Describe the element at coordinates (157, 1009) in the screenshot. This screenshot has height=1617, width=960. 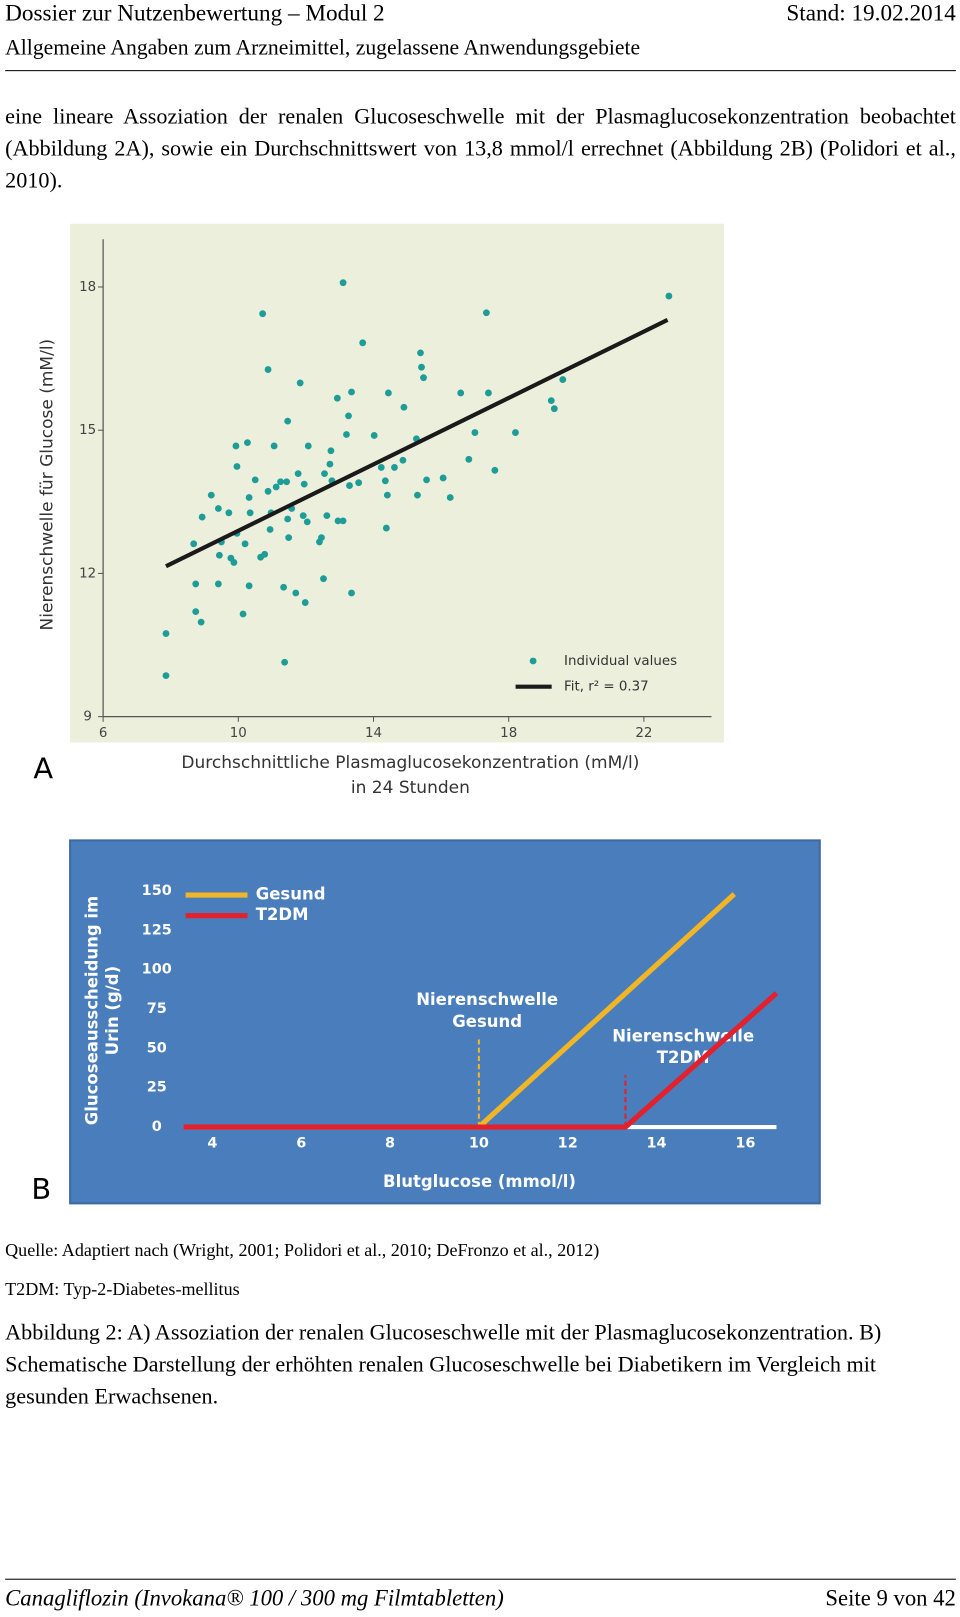
I see `y-tick-label: 75` at that location.